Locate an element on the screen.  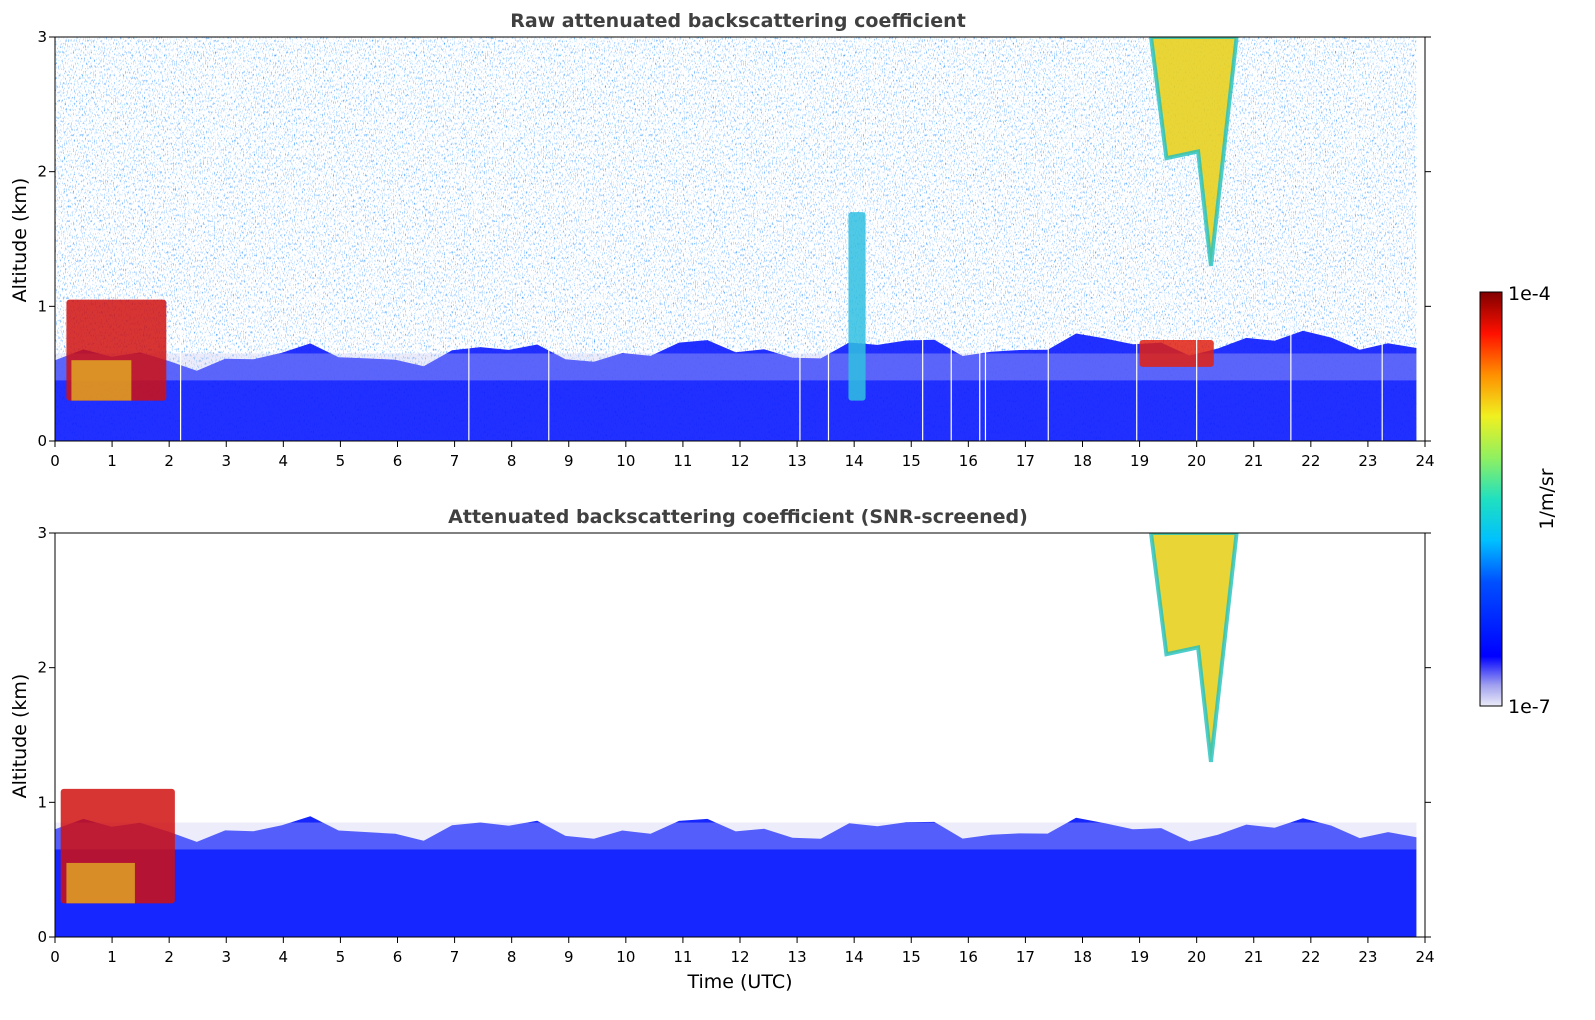
colorbar-gradient is located at coordinates (1491, 499).